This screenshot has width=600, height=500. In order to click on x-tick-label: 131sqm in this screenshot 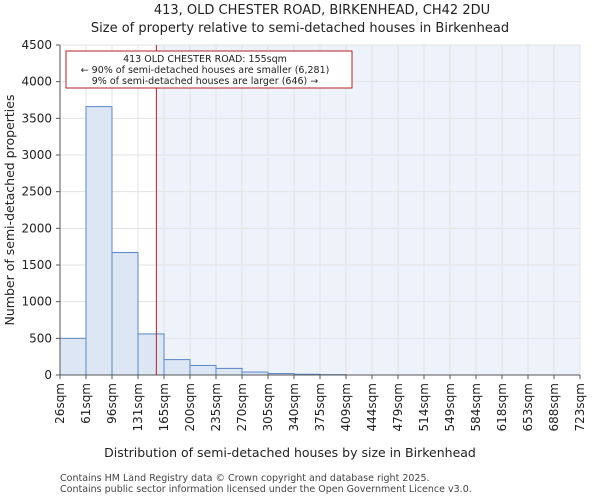, I will do `click(138, 407)`.